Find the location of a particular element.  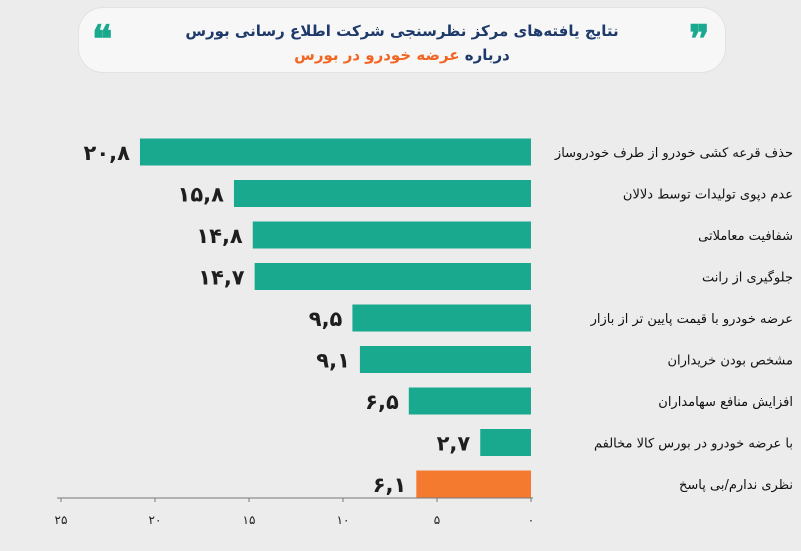

x-tick-label: ۱۵ is located at coordinates (249, 520).